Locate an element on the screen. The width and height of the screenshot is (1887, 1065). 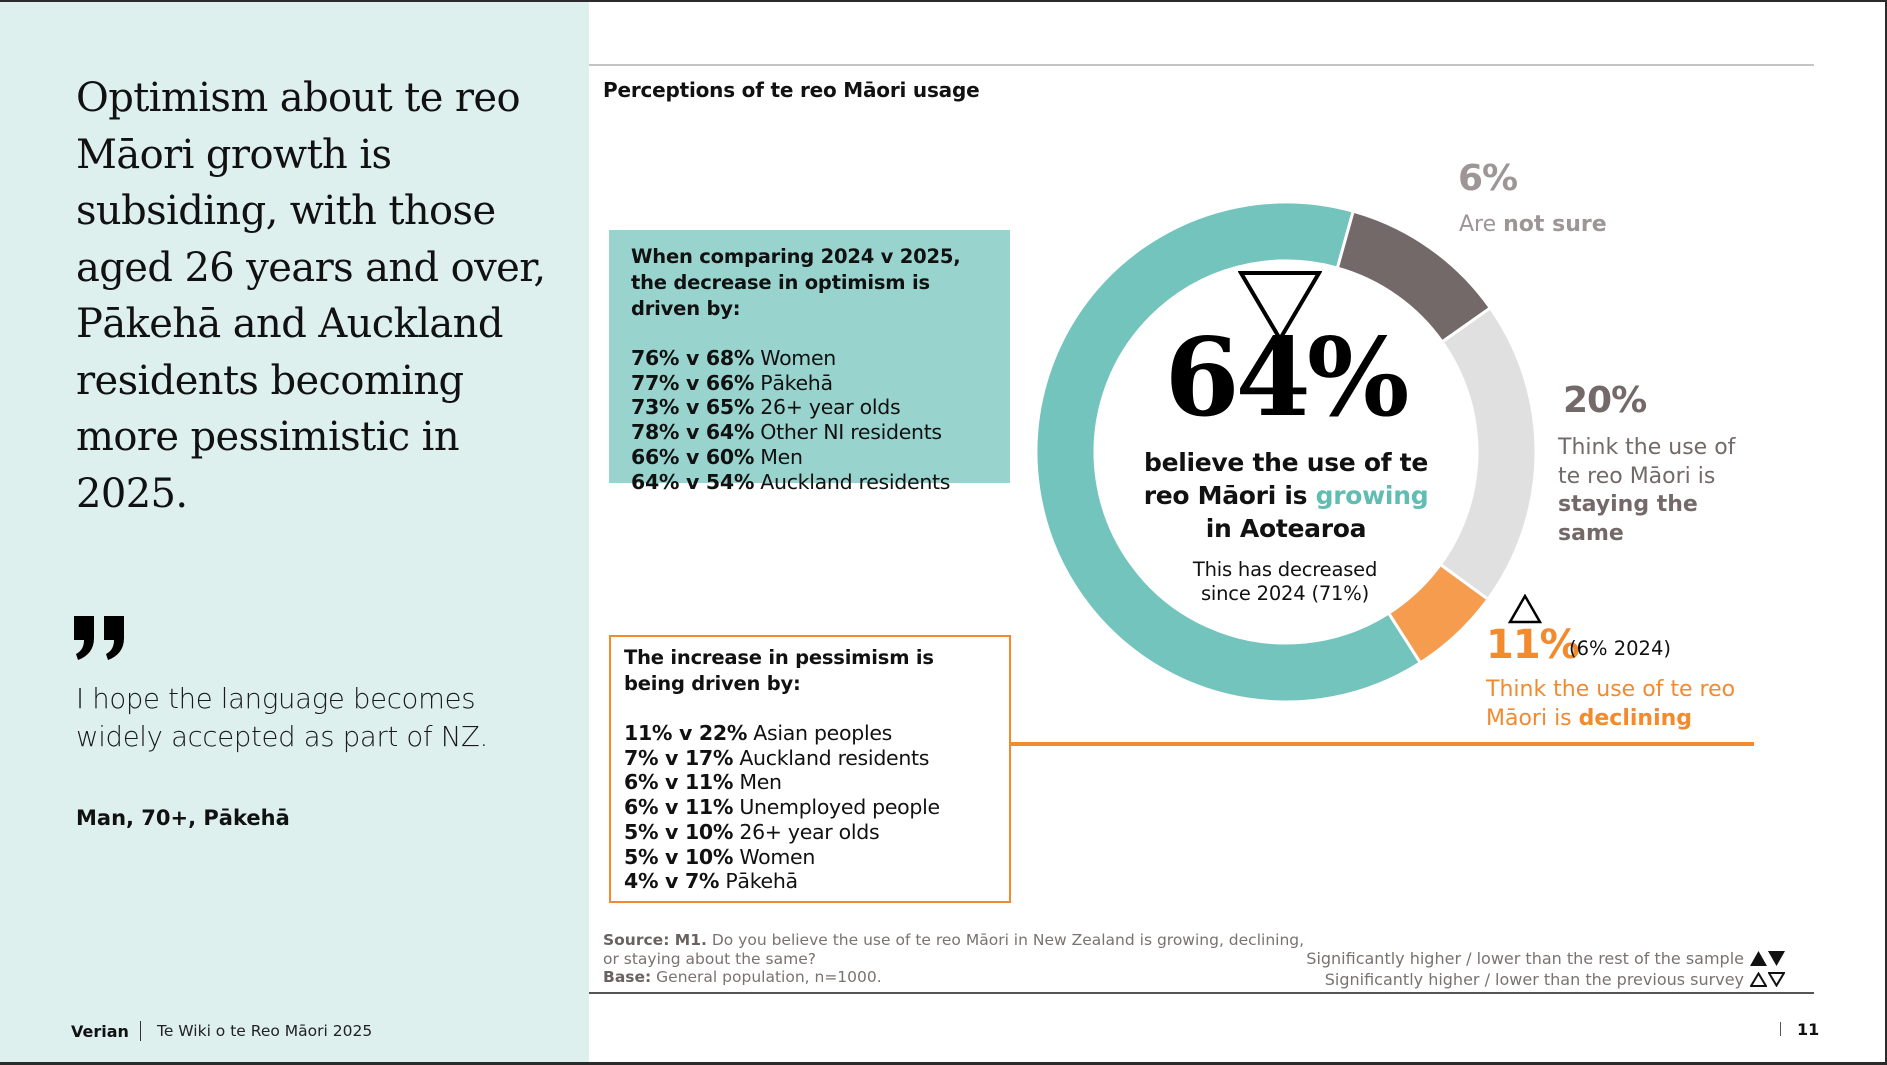
declining-label-line-1: Think the use of te reo is located at coordinates (1611, 689).